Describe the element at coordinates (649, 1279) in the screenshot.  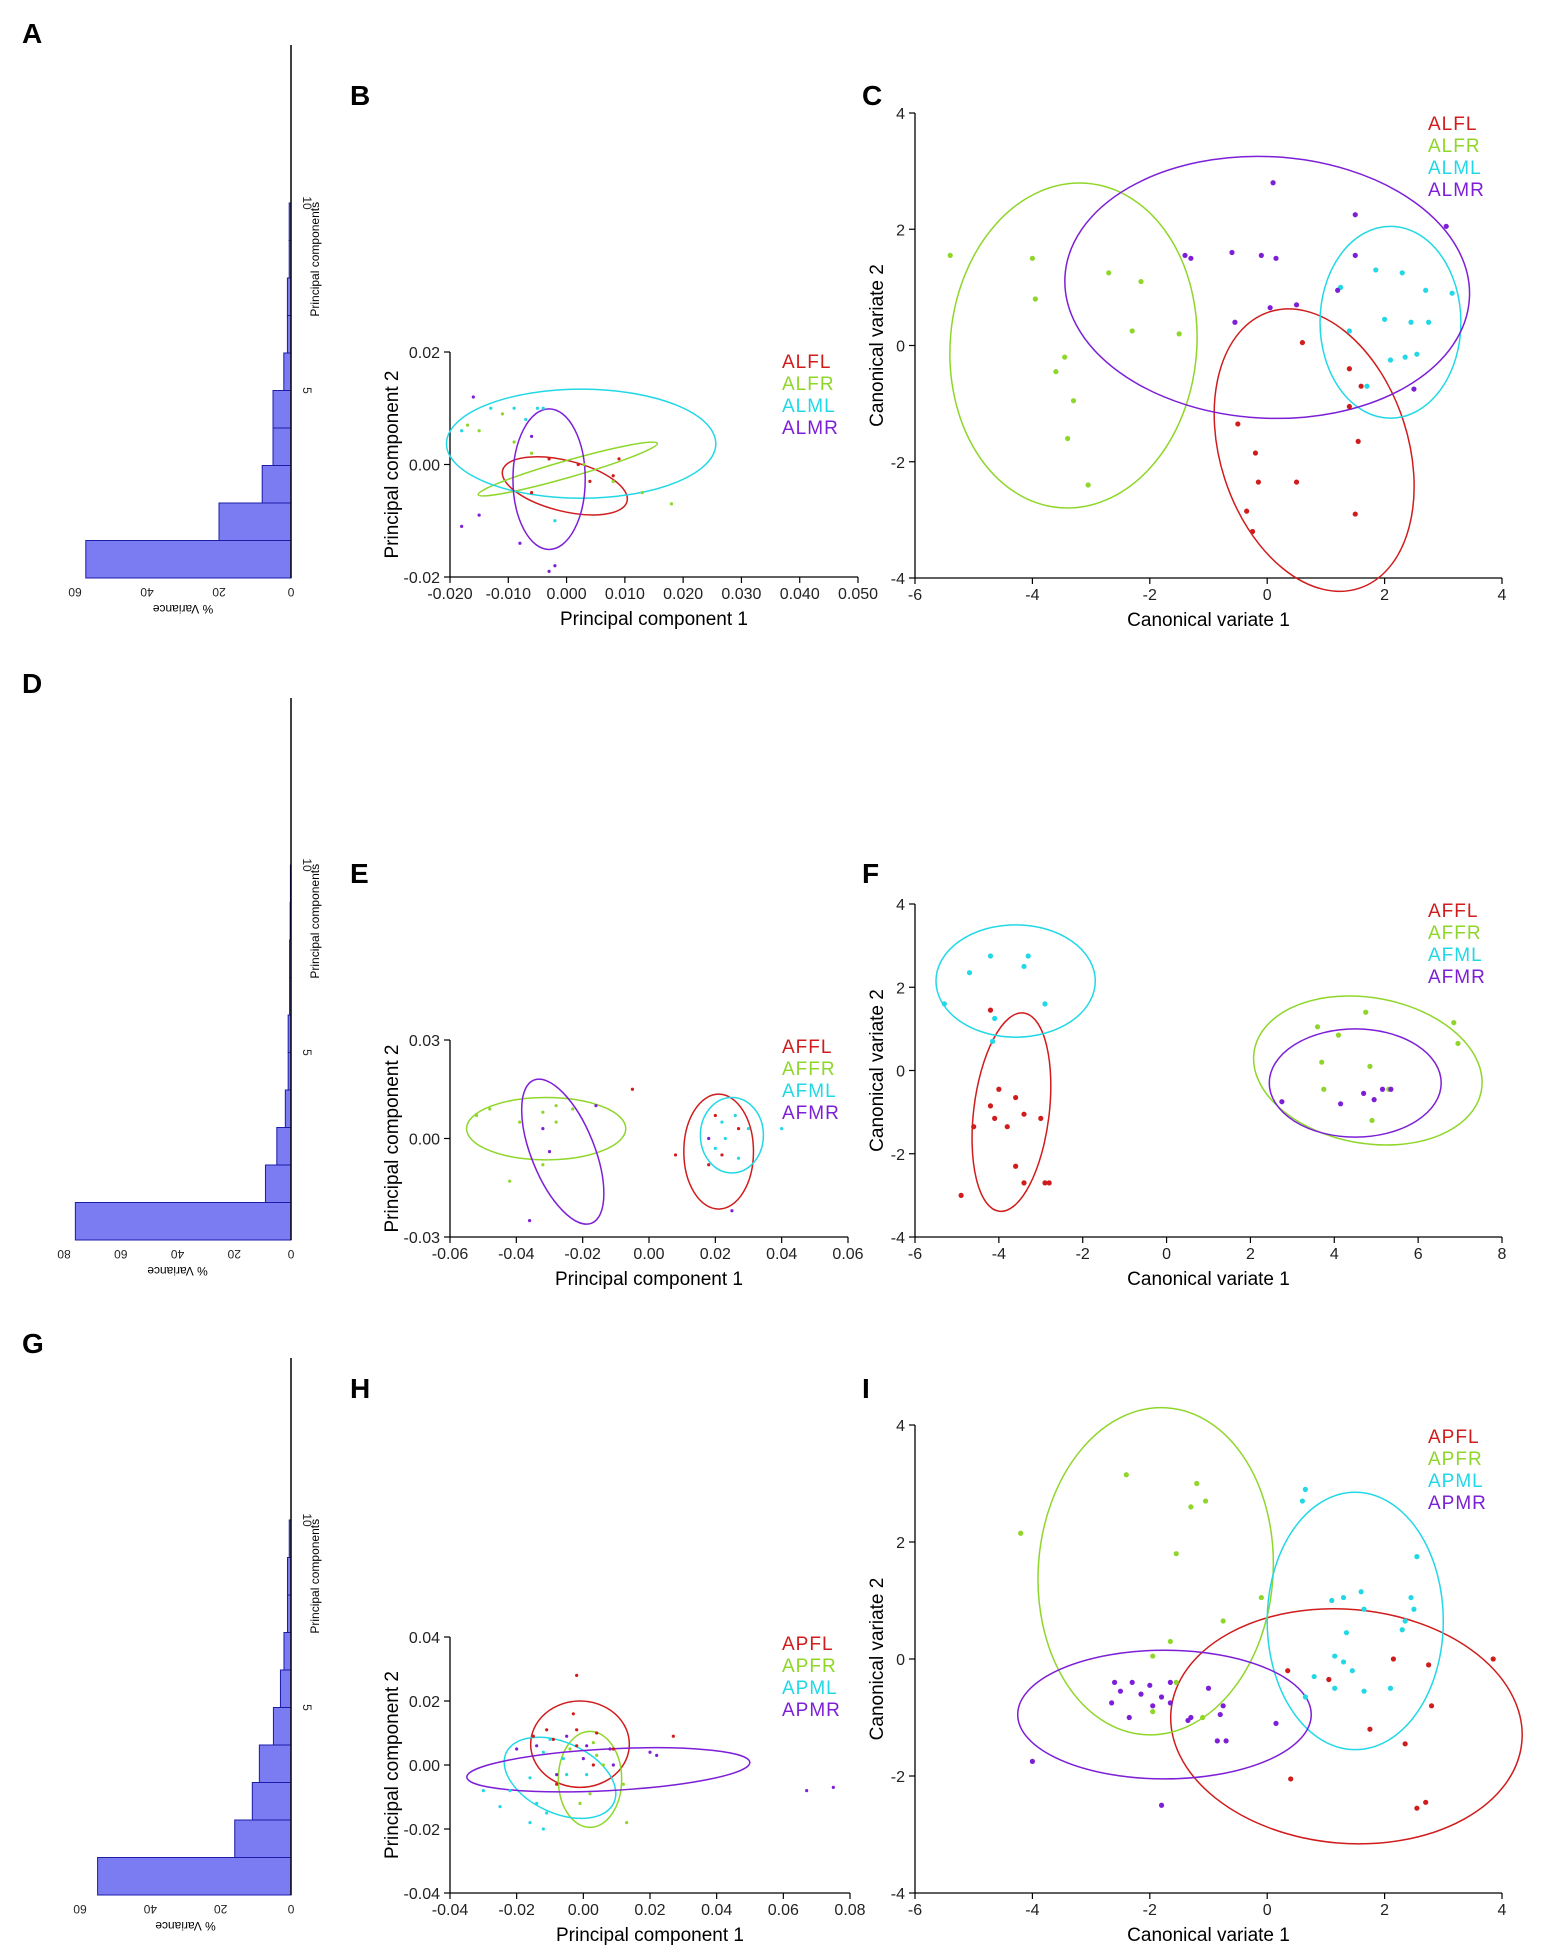
I see `x-axis-label: Principal component 1` at that location.